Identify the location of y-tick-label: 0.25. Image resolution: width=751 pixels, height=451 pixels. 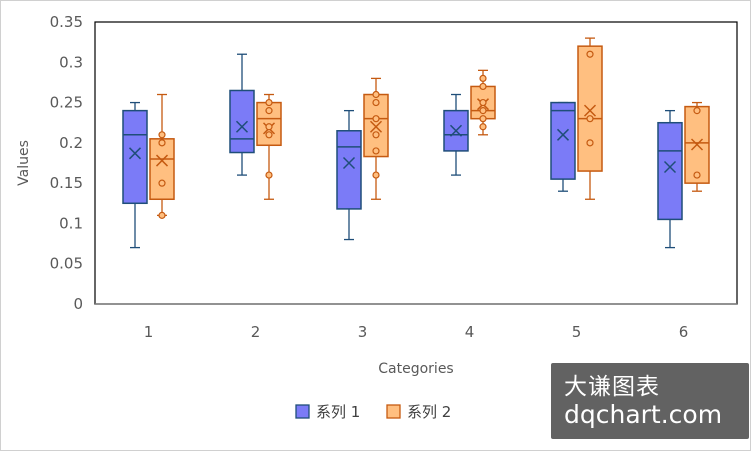
(66, 103).